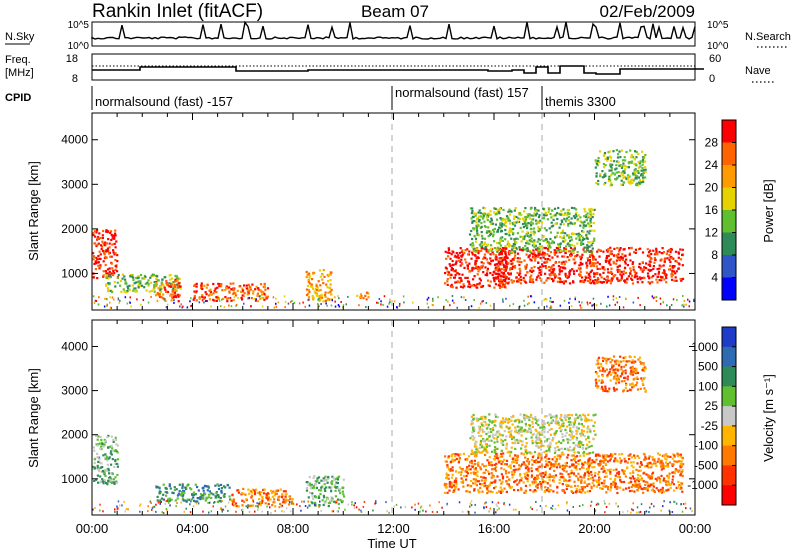 This screenshot has height=554, width=800. I want to click on nave-tick-top: 60, so click(715, 59).